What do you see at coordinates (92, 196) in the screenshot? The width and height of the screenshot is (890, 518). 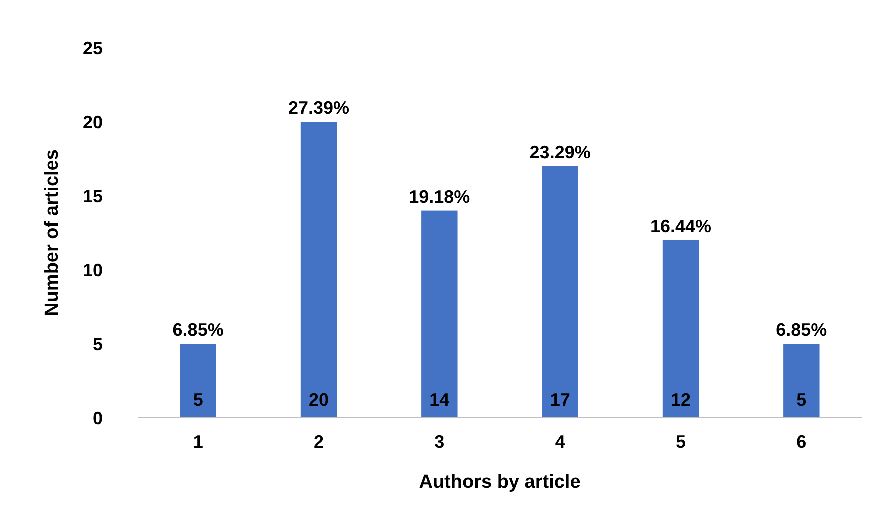 I see `y-tick-label: 15` at bounding box center [92, 196].